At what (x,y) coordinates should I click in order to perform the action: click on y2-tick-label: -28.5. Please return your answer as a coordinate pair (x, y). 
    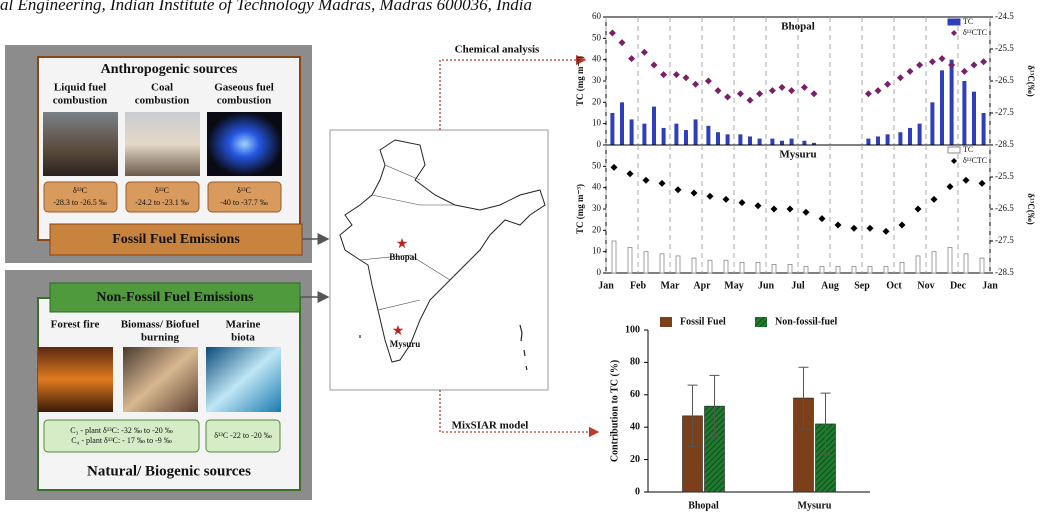
    Looking at the image, I should click on (1004, 144).